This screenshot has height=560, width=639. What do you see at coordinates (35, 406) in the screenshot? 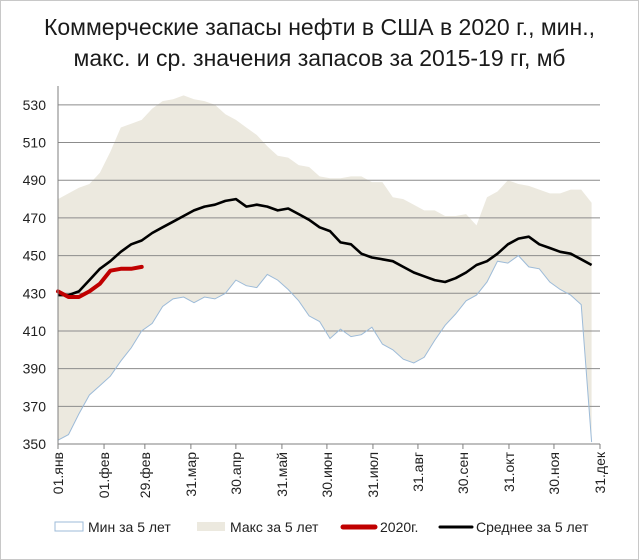
I see `y-tick-label-370: 370` at bounding box center [35, 406].